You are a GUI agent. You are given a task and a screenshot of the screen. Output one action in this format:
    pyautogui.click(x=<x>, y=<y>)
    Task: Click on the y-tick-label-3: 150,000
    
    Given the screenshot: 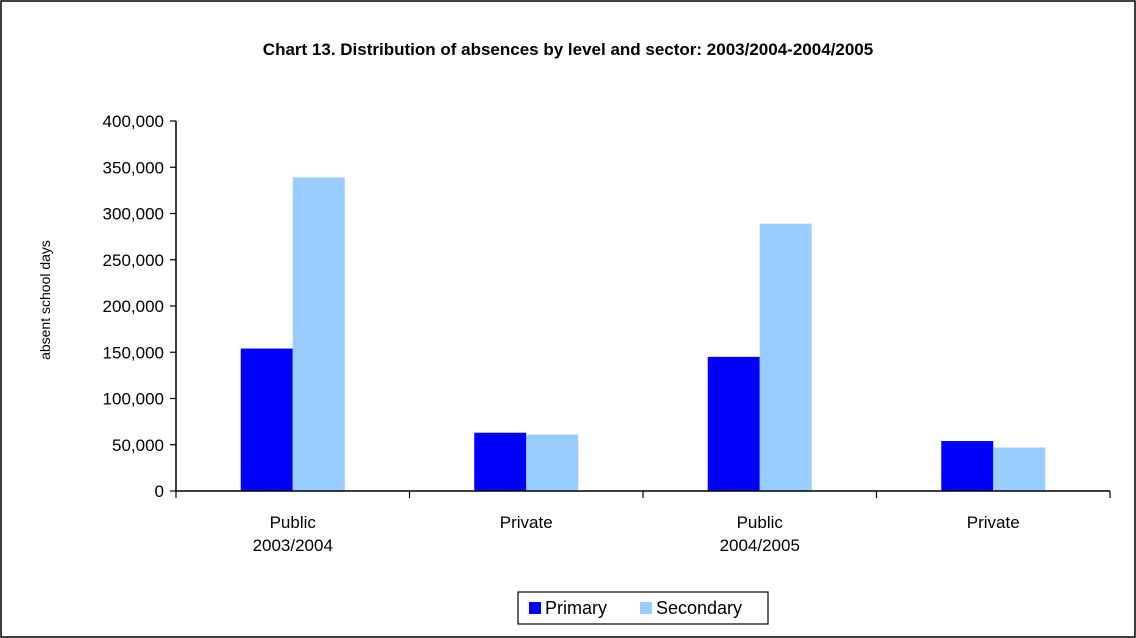 What is the action you would take?
    pyautogui.click(x=133, y=352)
    